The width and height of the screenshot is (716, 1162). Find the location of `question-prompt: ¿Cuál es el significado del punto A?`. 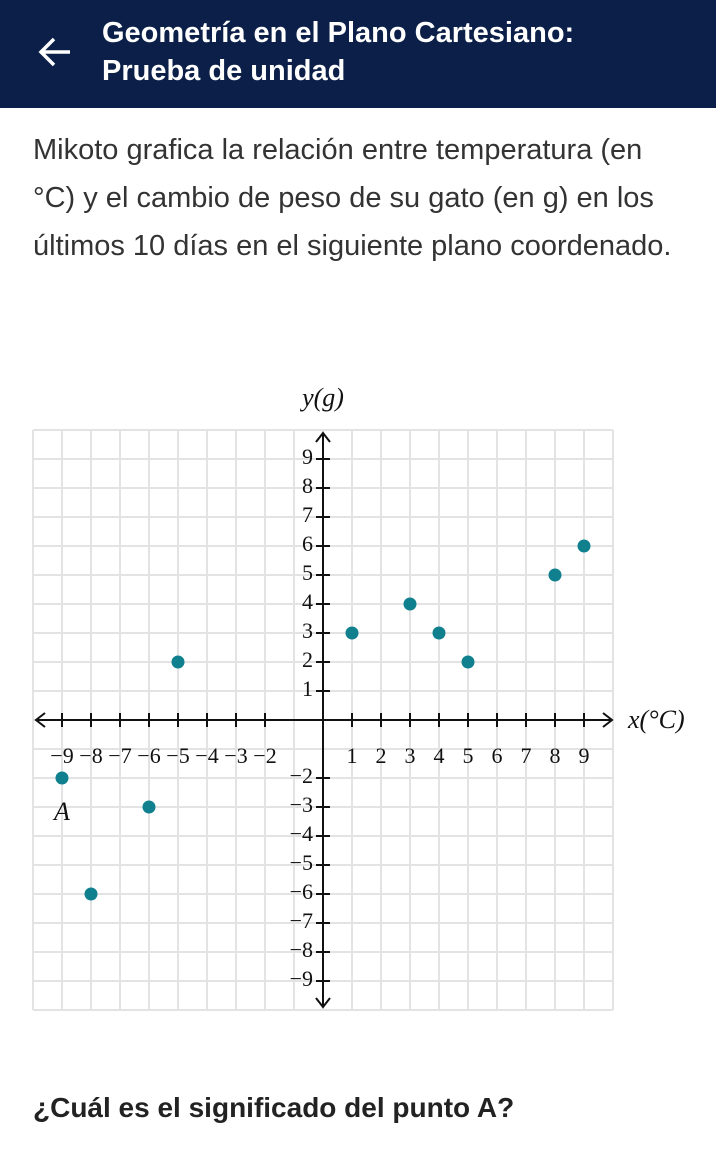

question-prompt: ¿Cuál es el significado del punto A? is located at coordinates (274, 1107).